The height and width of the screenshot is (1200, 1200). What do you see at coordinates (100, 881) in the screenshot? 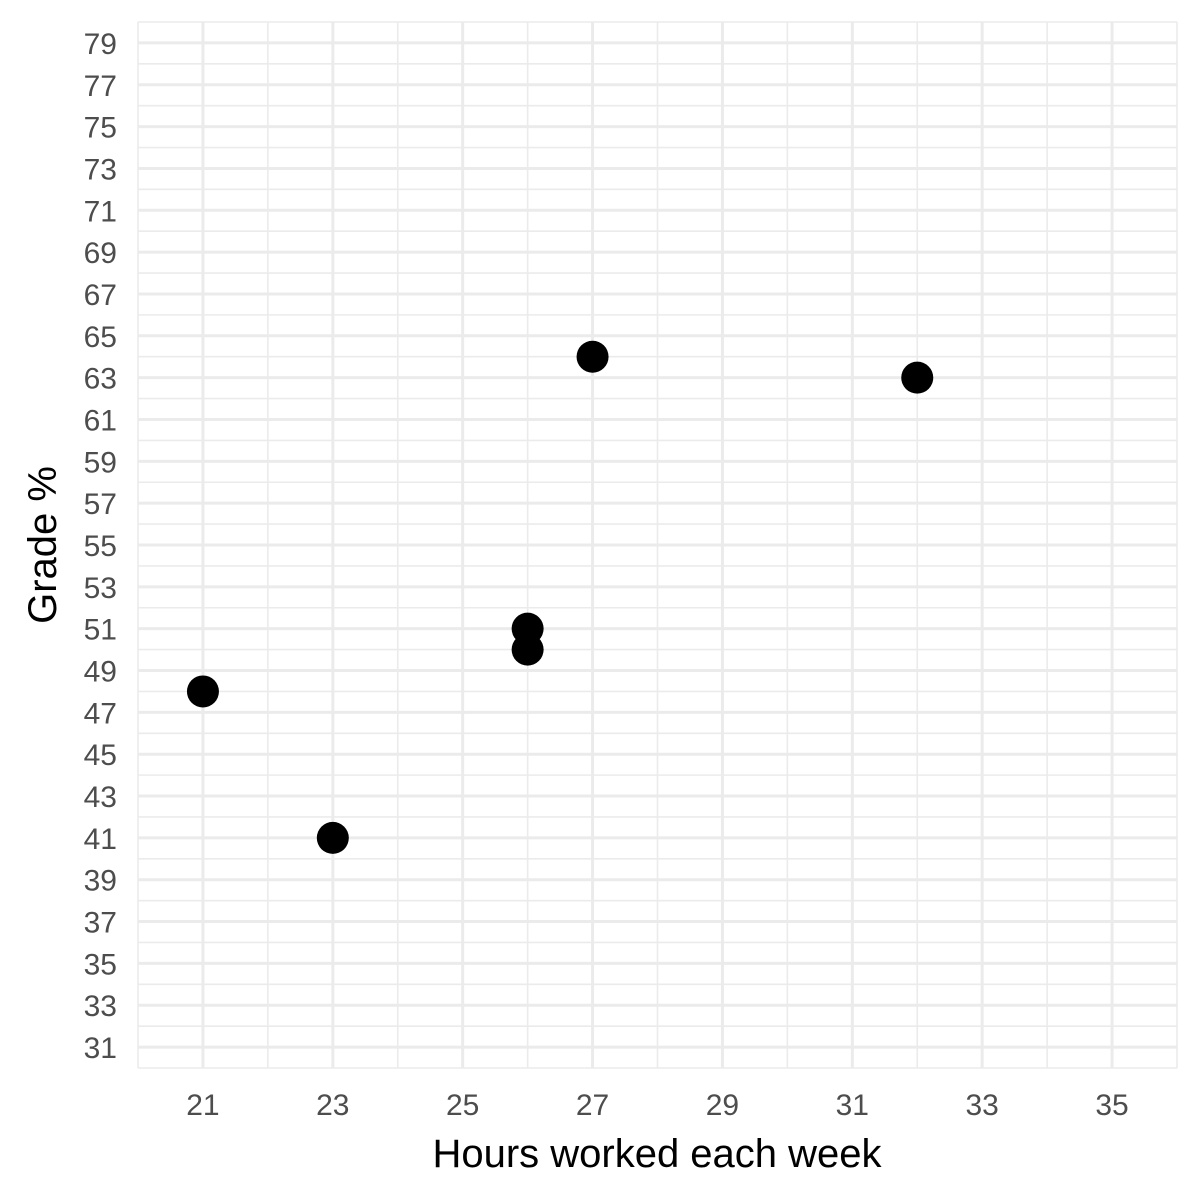
I see `y-tick-label: 39` at bounding box center [100, 881].